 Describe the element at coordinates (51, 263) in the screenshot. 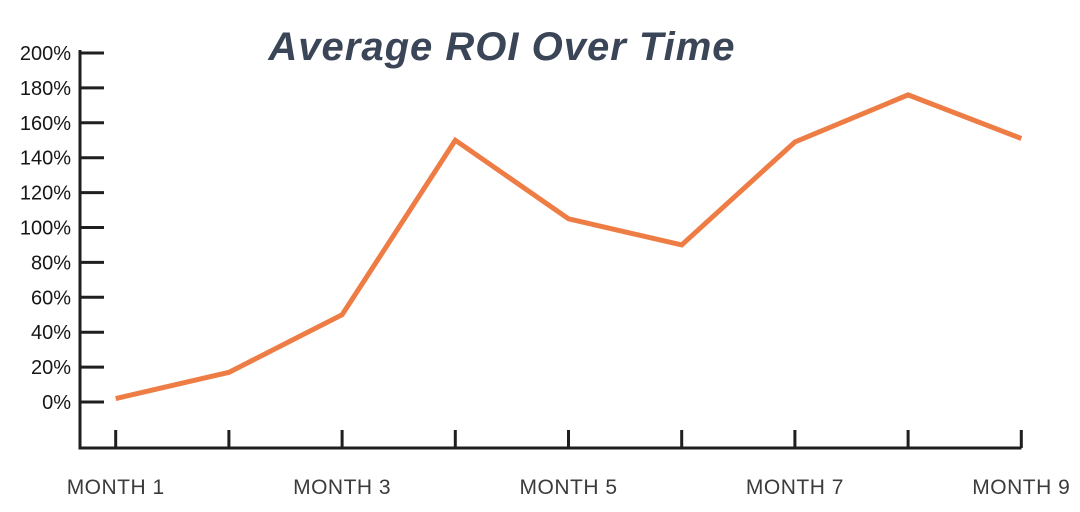

I see `y-tick-label: 80%` at that location.